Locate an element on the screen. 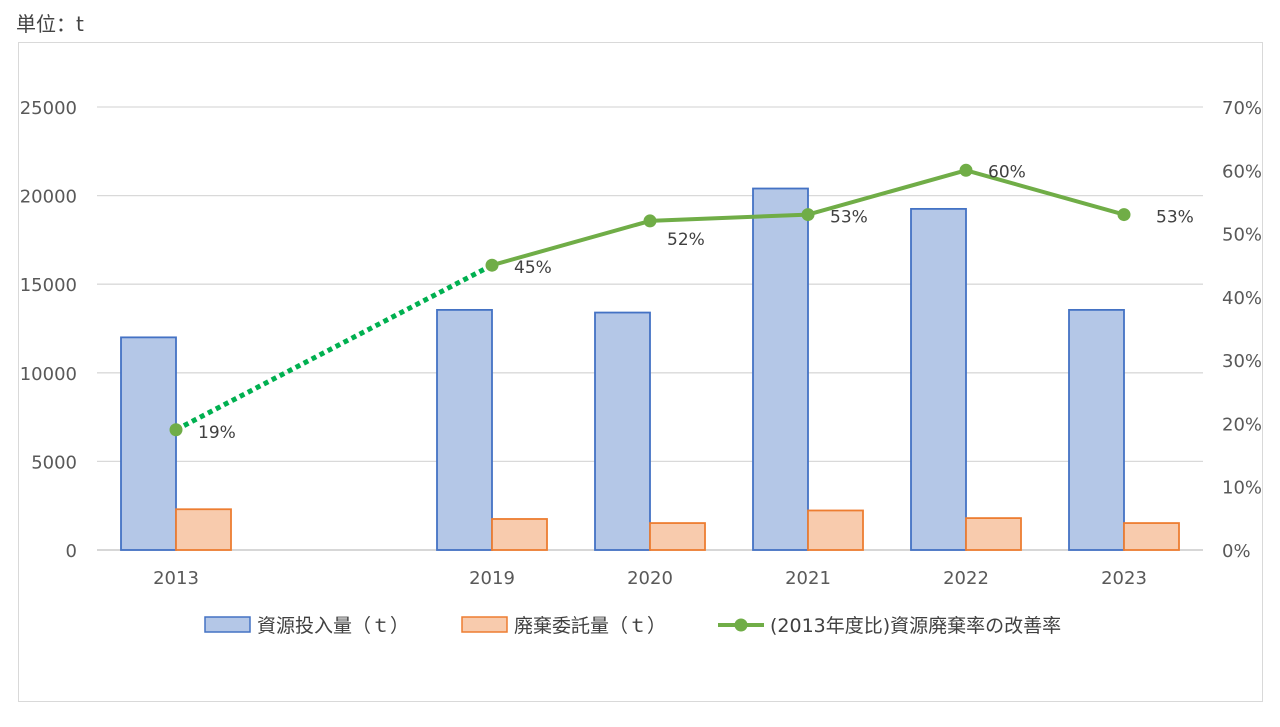 The width and height of the screenshot is (1280, 727). y-left-tick-label: 5000 is located at coordinates (54, 462).